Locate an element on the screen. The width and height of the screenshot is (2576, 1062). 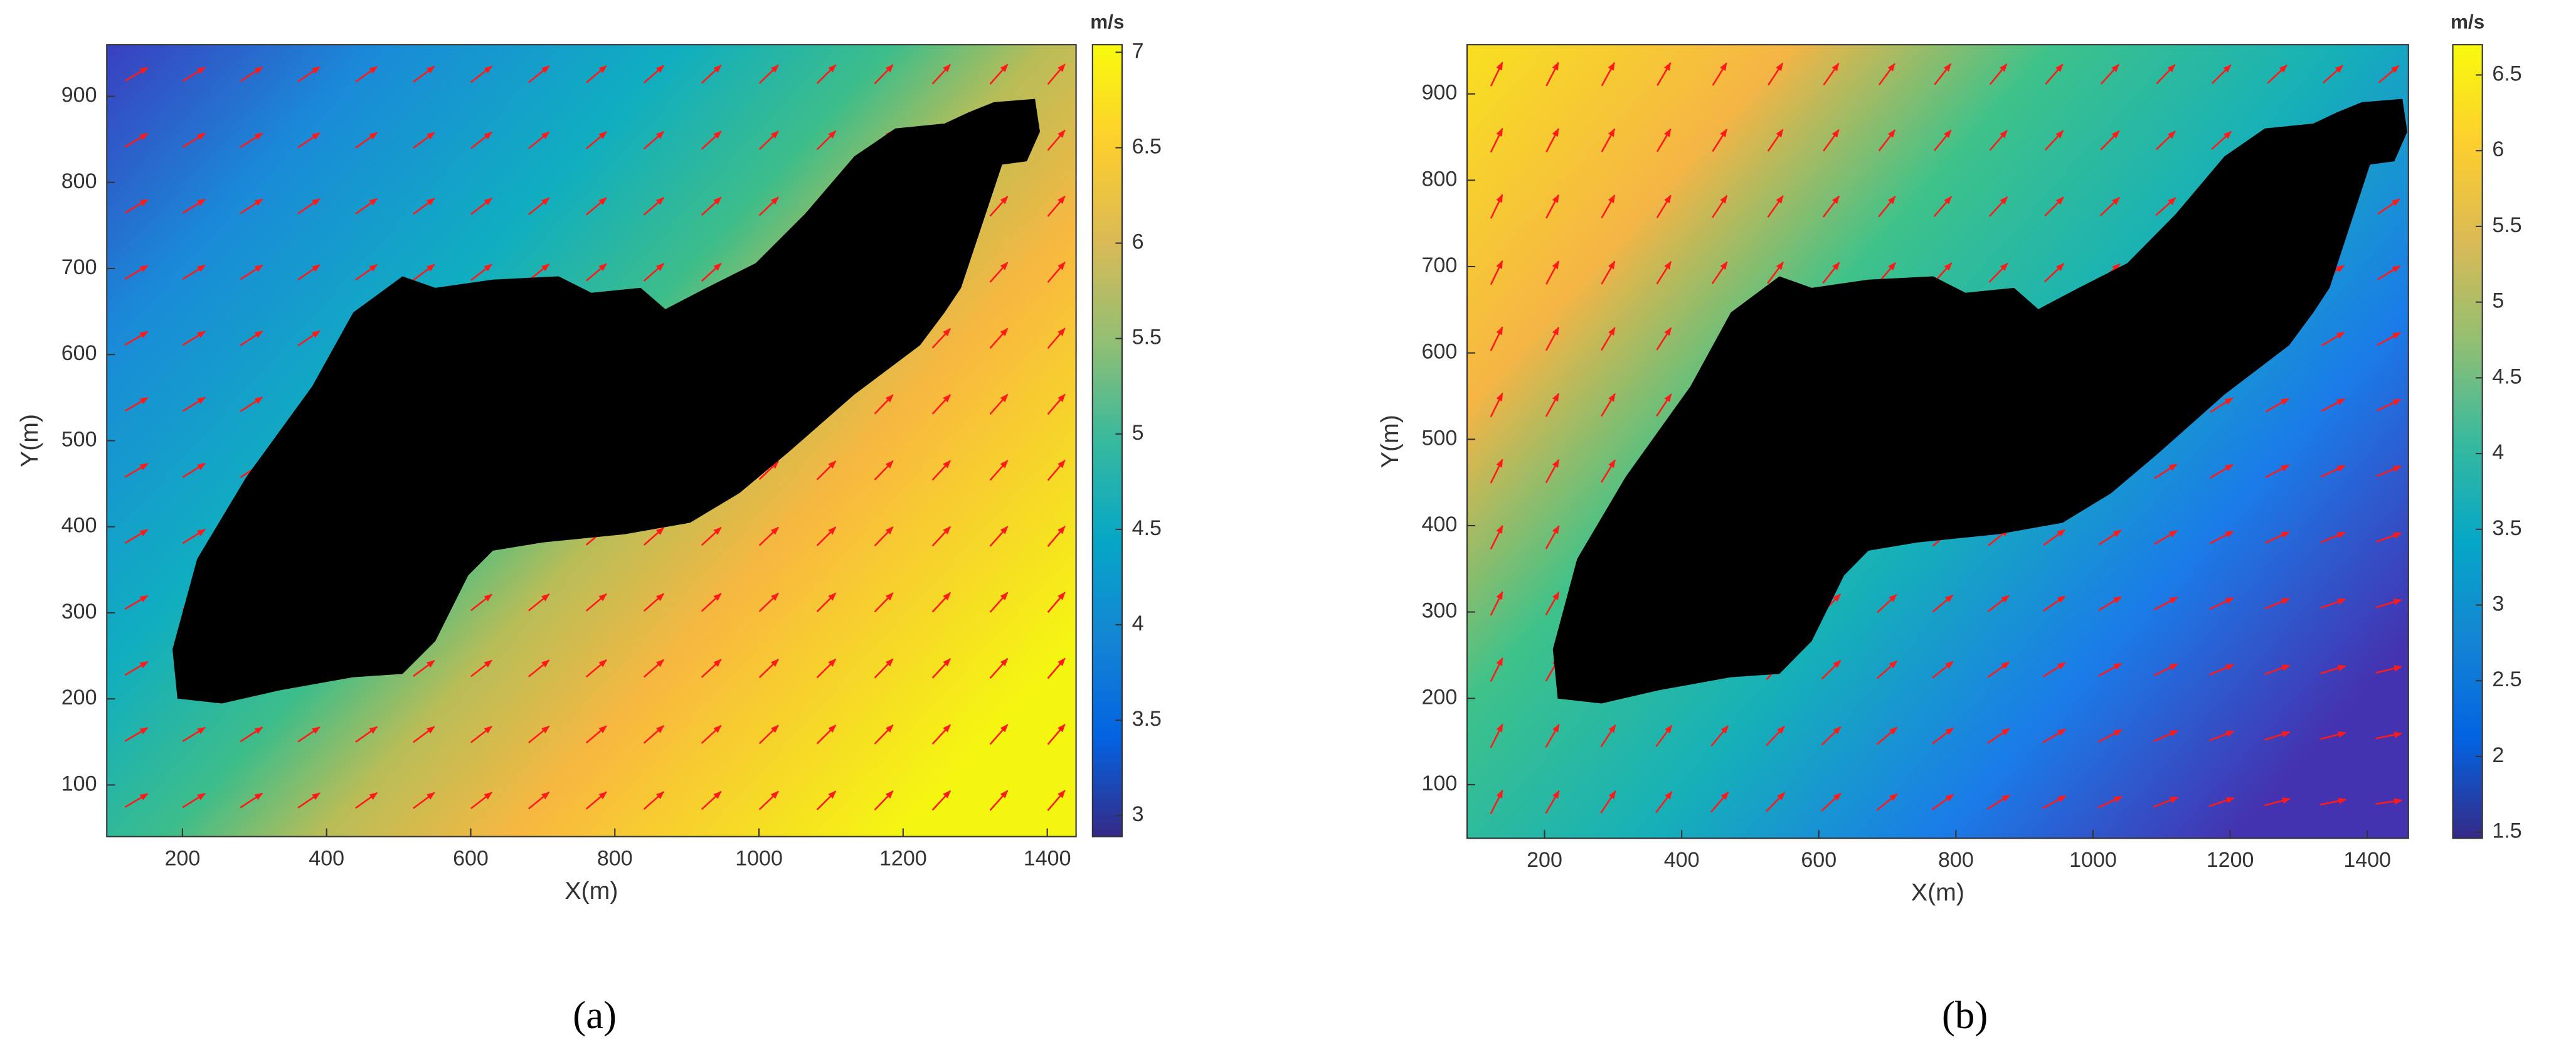
colorbar is located at coordinates (2467, 442).